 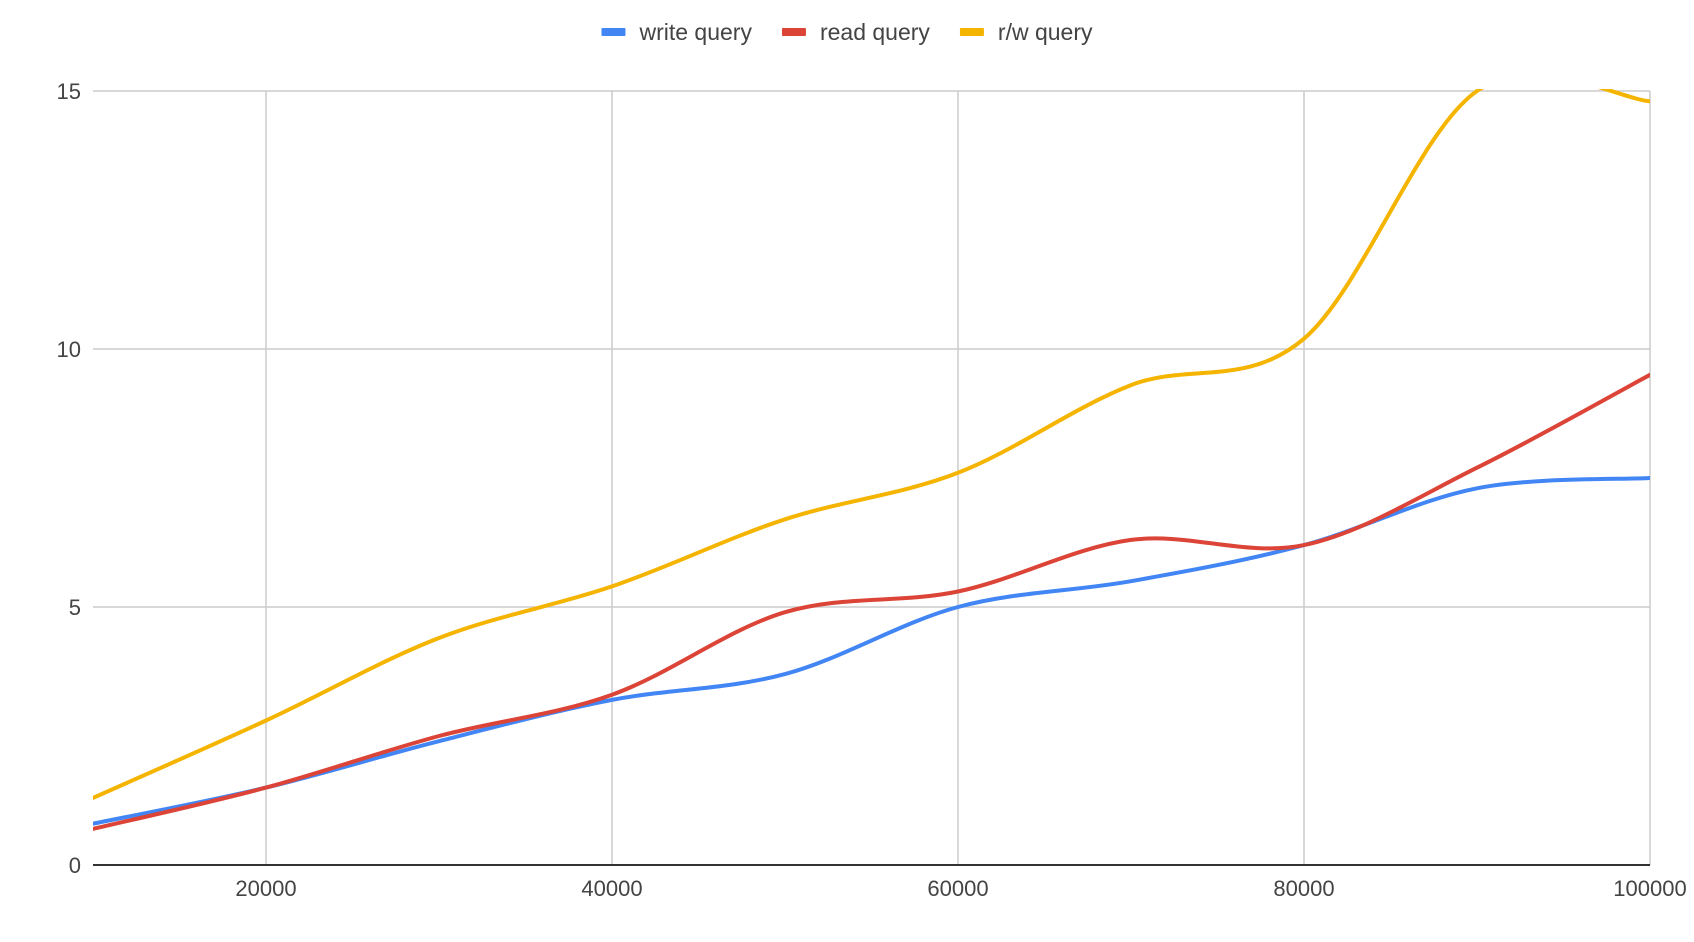 I want to click on legend-item-write-query: write query, so click(x=676, y=32).